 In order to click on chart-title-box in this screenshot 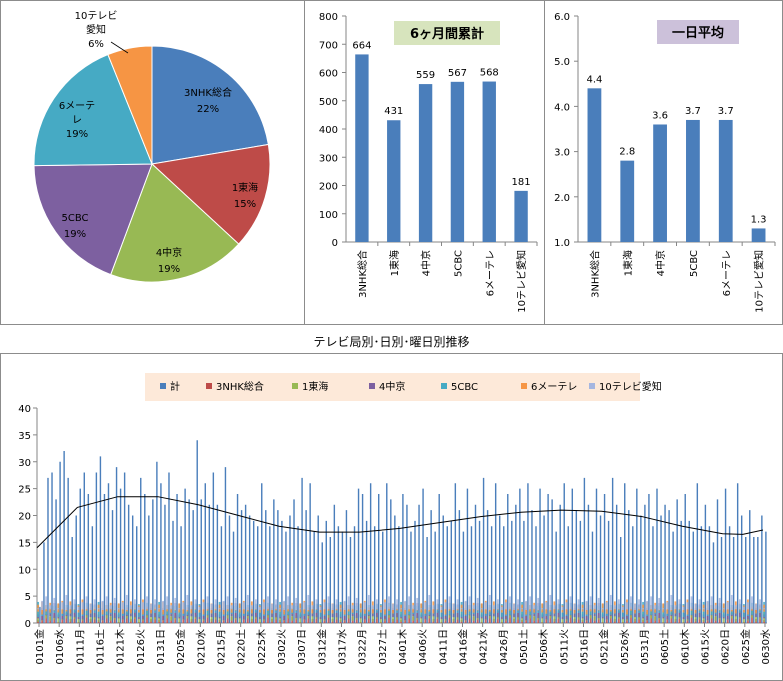, I will do `click(447, 33)`.